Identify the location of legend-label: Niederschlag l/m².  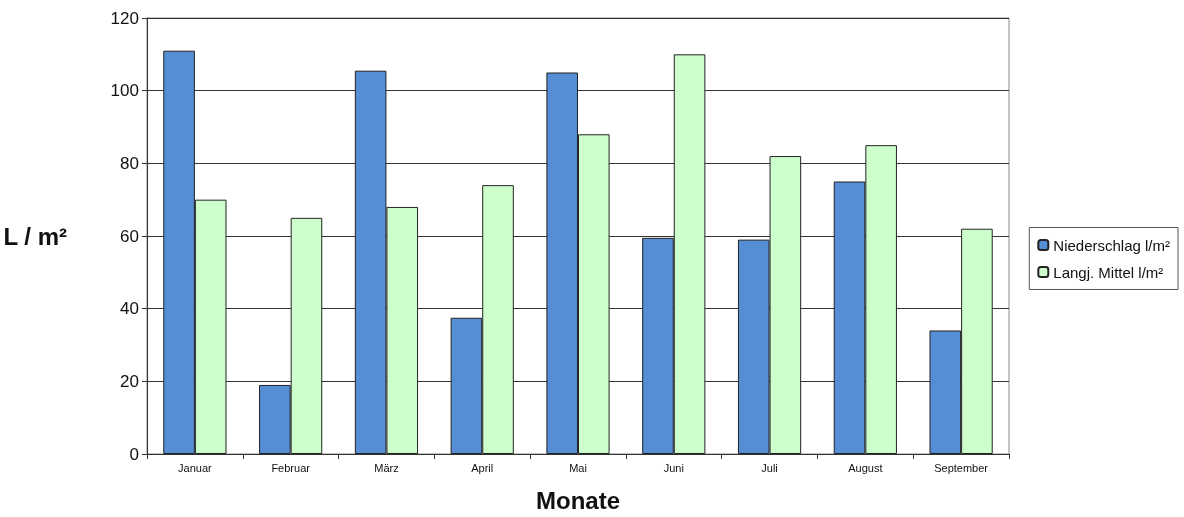
(1112, 245).